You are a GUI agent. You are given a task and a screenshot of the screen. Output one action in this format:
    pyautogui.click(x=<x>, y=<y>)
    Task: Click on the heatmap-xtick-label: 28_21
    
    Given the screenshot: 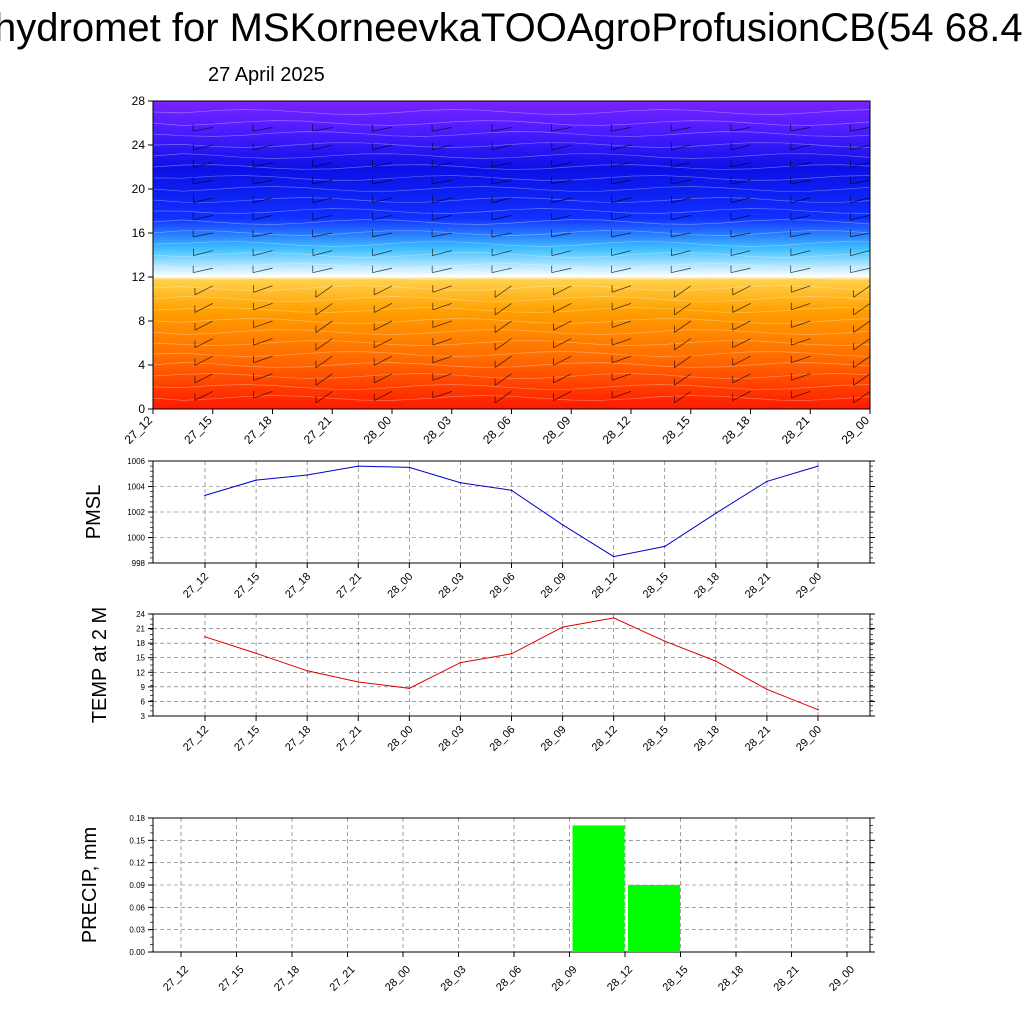 What is the action you would take?
    pyautogui.click(x=796, y=430)
    